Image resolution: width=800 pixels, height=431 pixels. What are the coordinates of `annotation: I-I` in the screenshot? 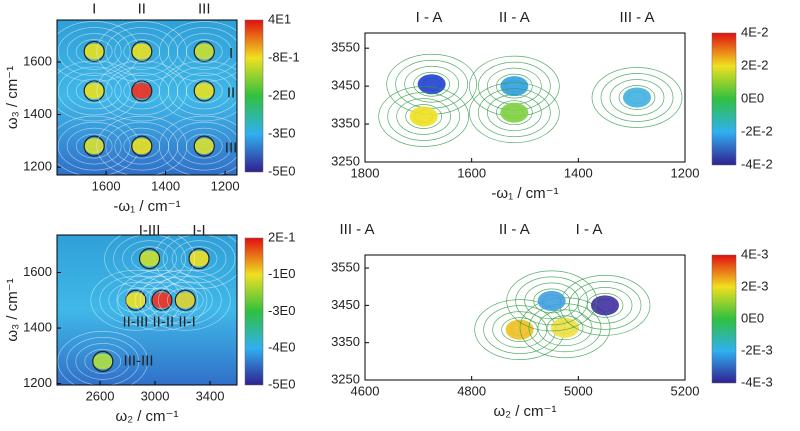 It's located at (198, 230).